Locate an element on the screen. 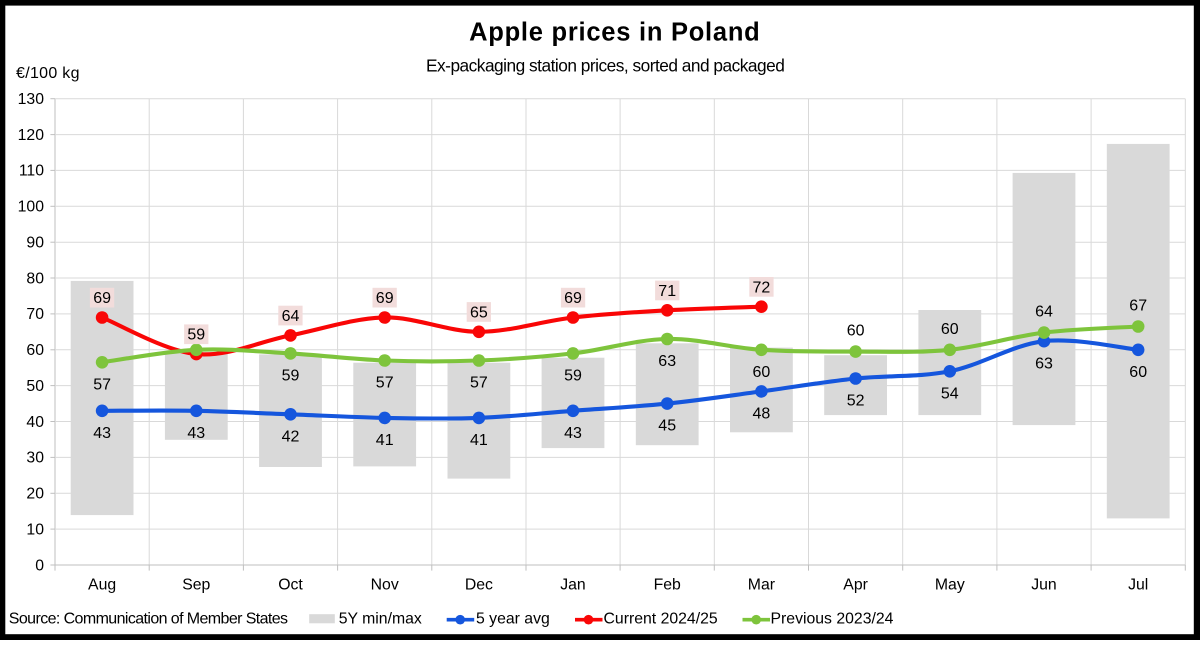 Image resolution: width=1200 pixels, height=645 pixels. svg-text: Previous 2023/24 is located at coordinates (832, 618).